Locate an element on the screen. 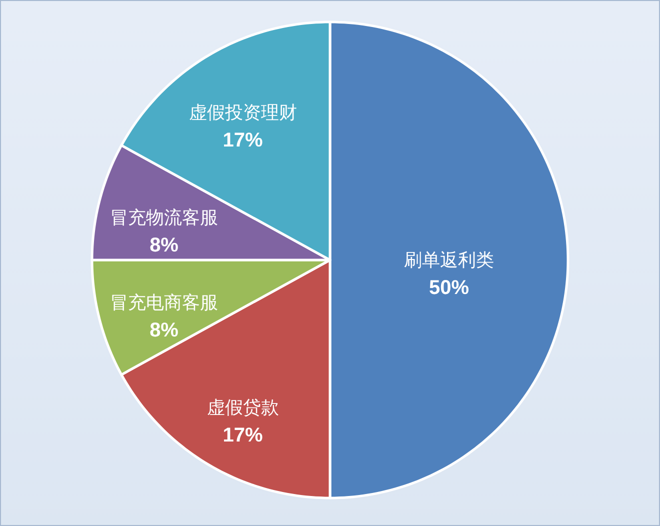 This screenshot has height=526, width=660. slice-label: 虚假贷款 is located at coordinates (242, 407).